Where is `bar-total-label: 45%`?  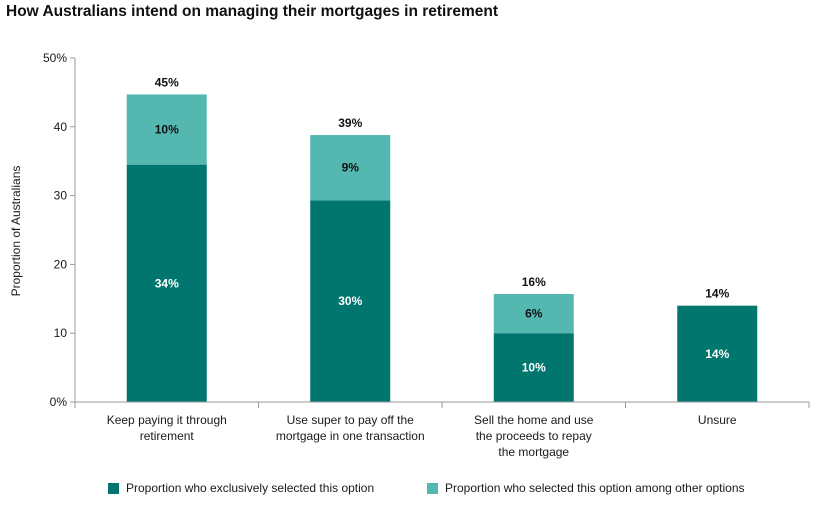
bar-total-label: 45% is located at coordinates (167, 82).